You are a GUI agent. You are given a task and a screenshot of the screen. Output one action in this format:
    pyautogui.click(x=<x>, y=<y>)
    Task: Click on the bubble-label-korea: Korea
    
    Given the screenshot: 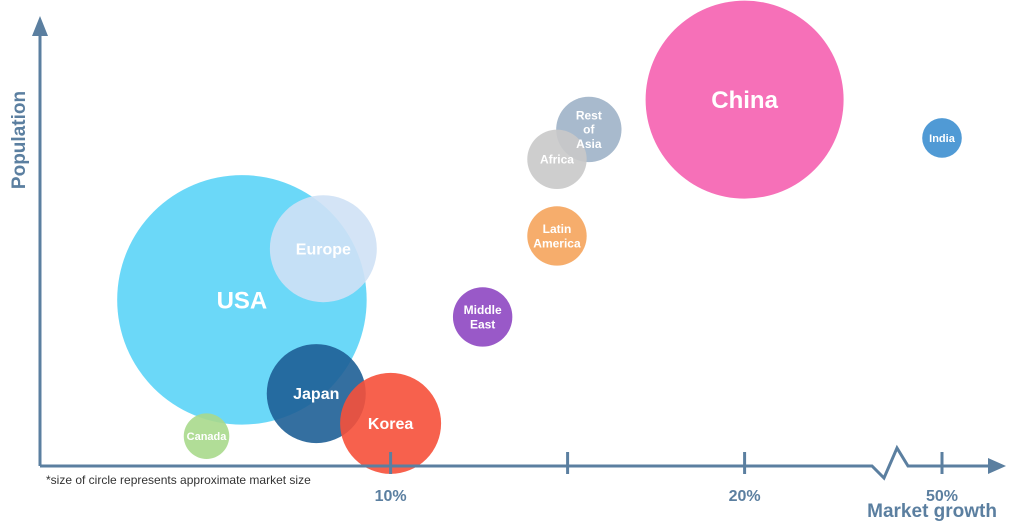 What is the action you would take?
    pyautogui.click(x=390, y=424)
    